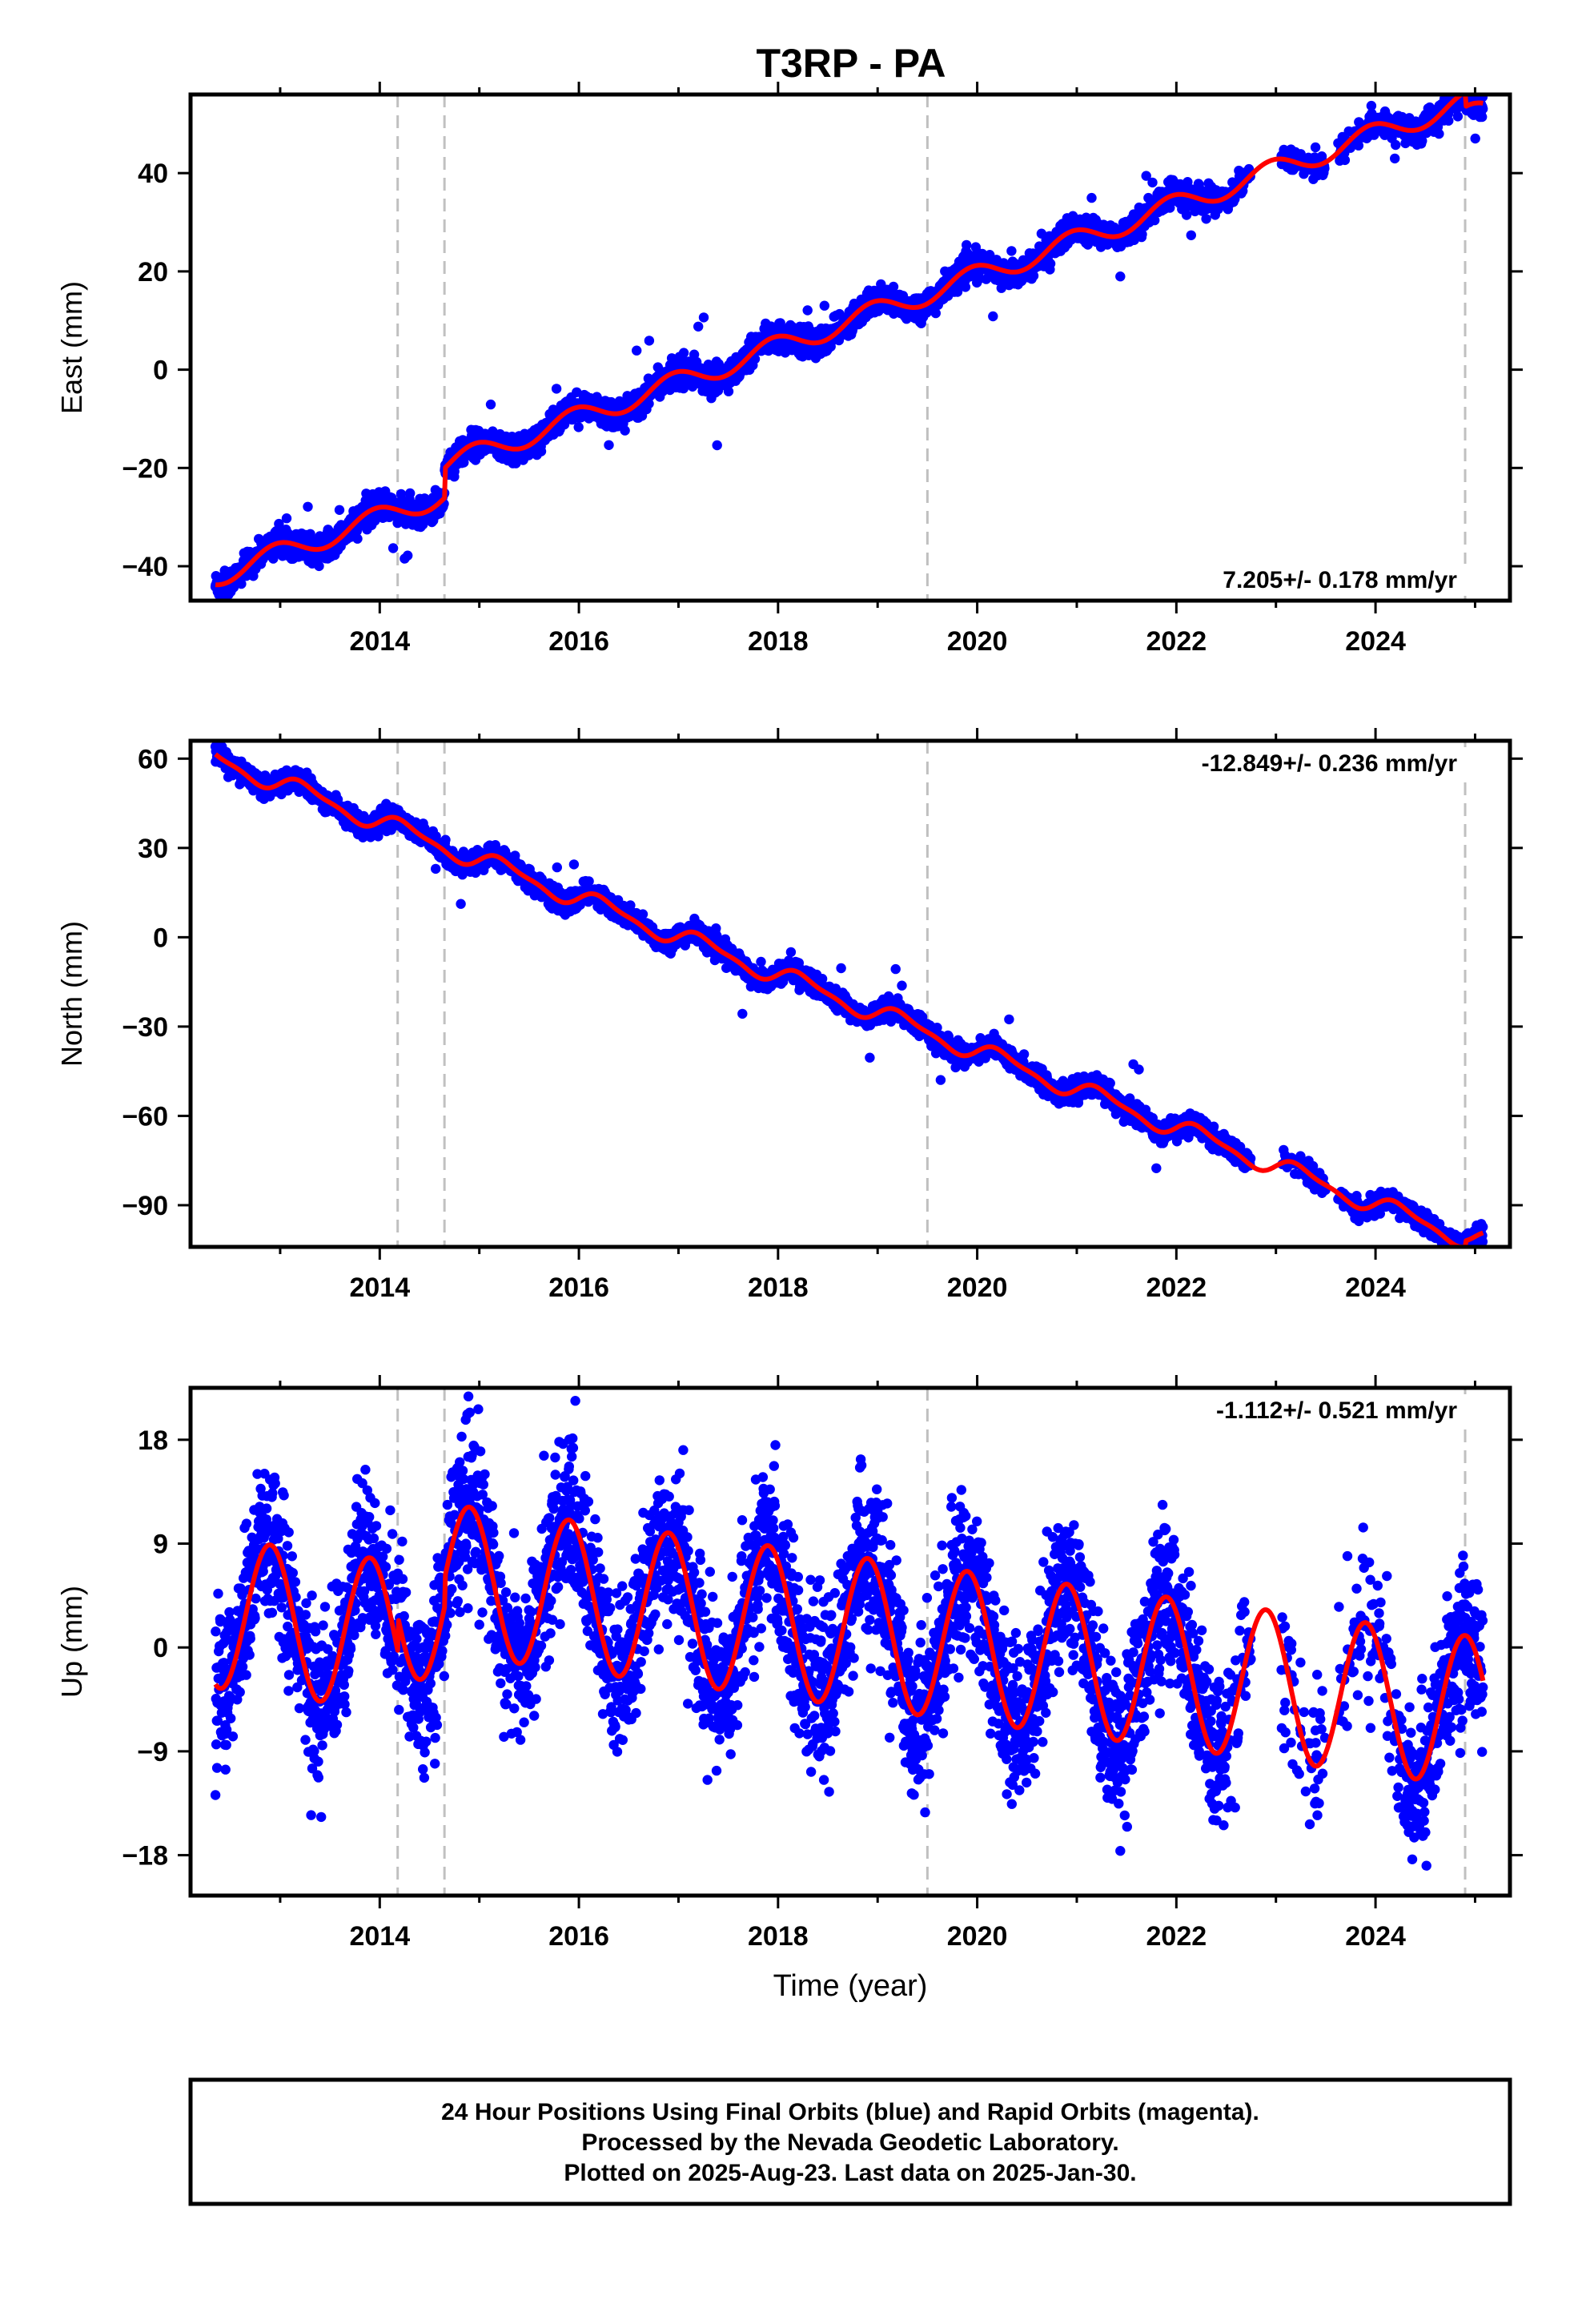 Image resolution: width=1582 pixels, height=2324 pixels. What do you see at coordinates (1176, 641) in the screenshot?
I see `x-tick-label: 2022` at bounding box center [1176, 641].